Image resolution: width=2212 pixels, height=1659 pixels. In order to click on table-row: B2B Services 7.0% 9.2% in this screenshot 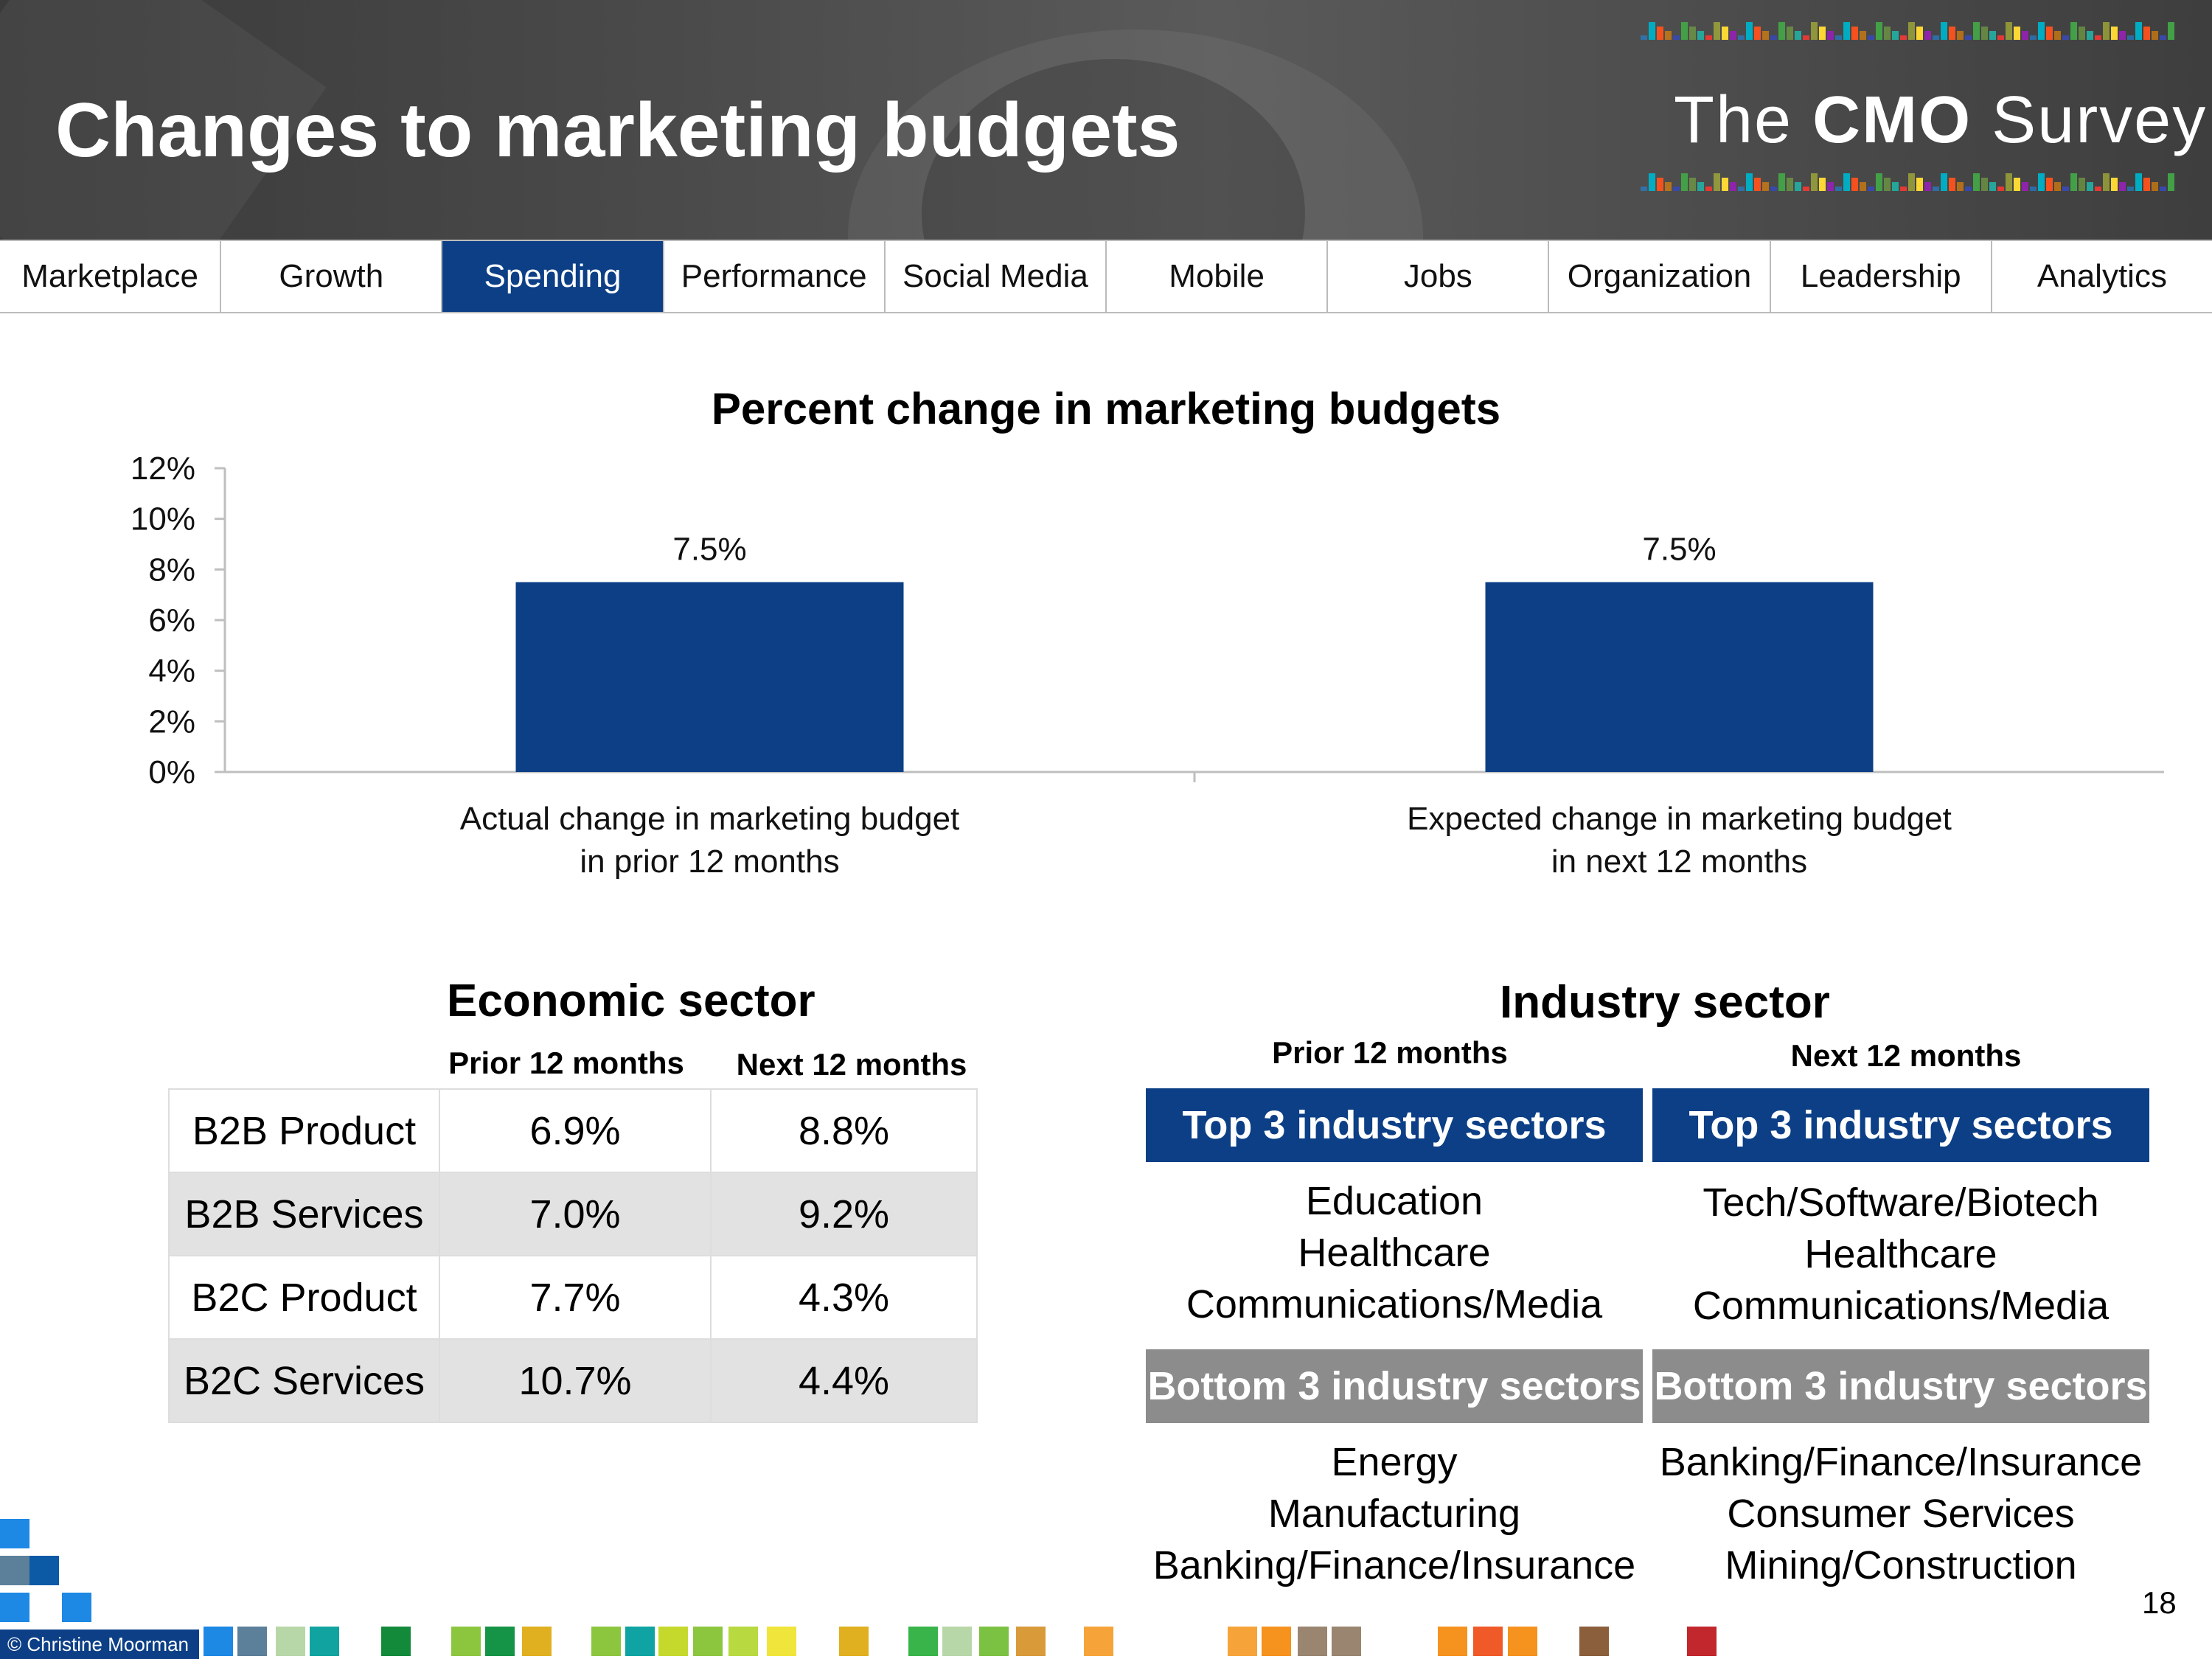, I will do `click(573, 1214)`.